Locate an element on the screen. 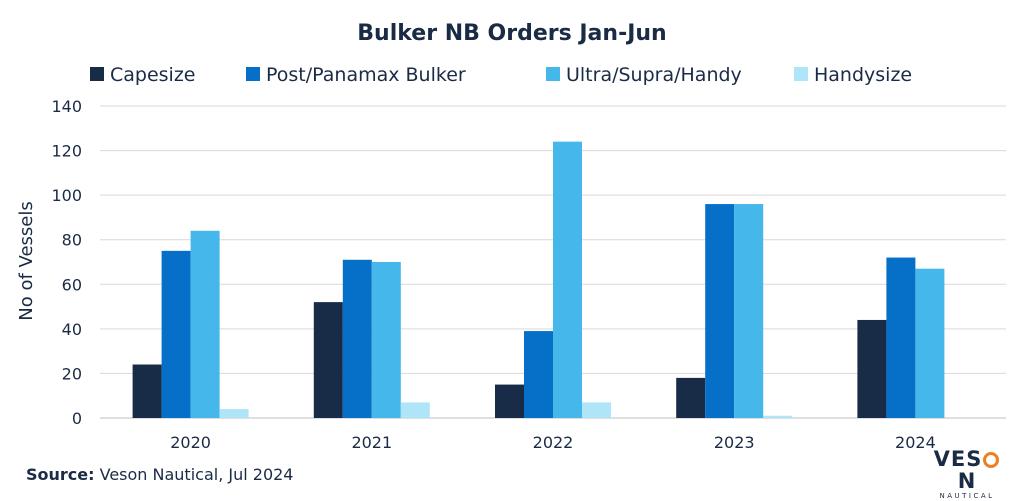 The image size is (1024, 501). y-tick-label: 120 is located at coordinates (66, 151).